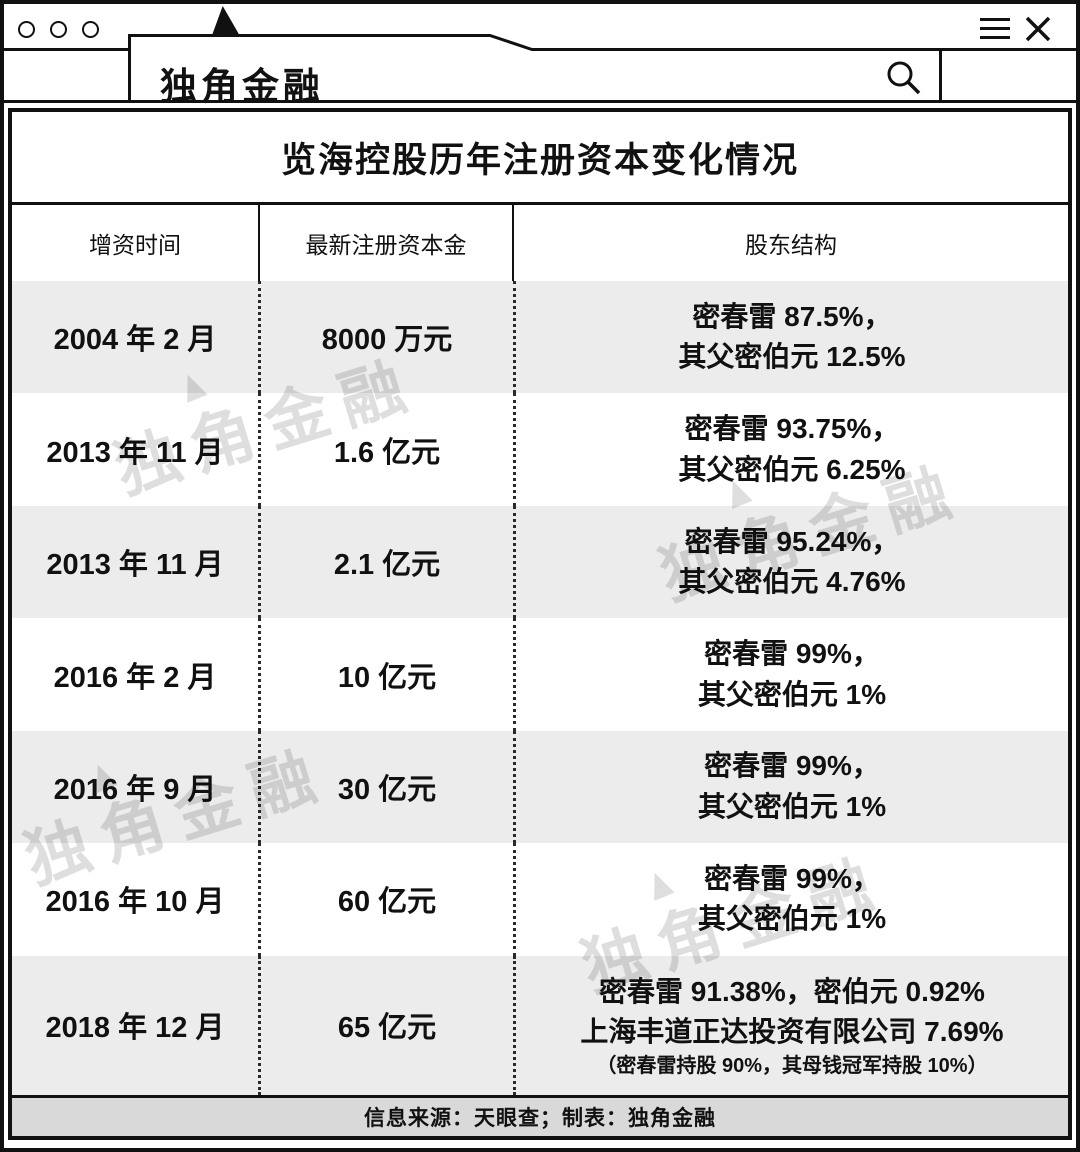 This screenshot has height=1152, width=1080. I want to click on shareholder-line: 其父密伯元 4.76%, so click(792, 582).